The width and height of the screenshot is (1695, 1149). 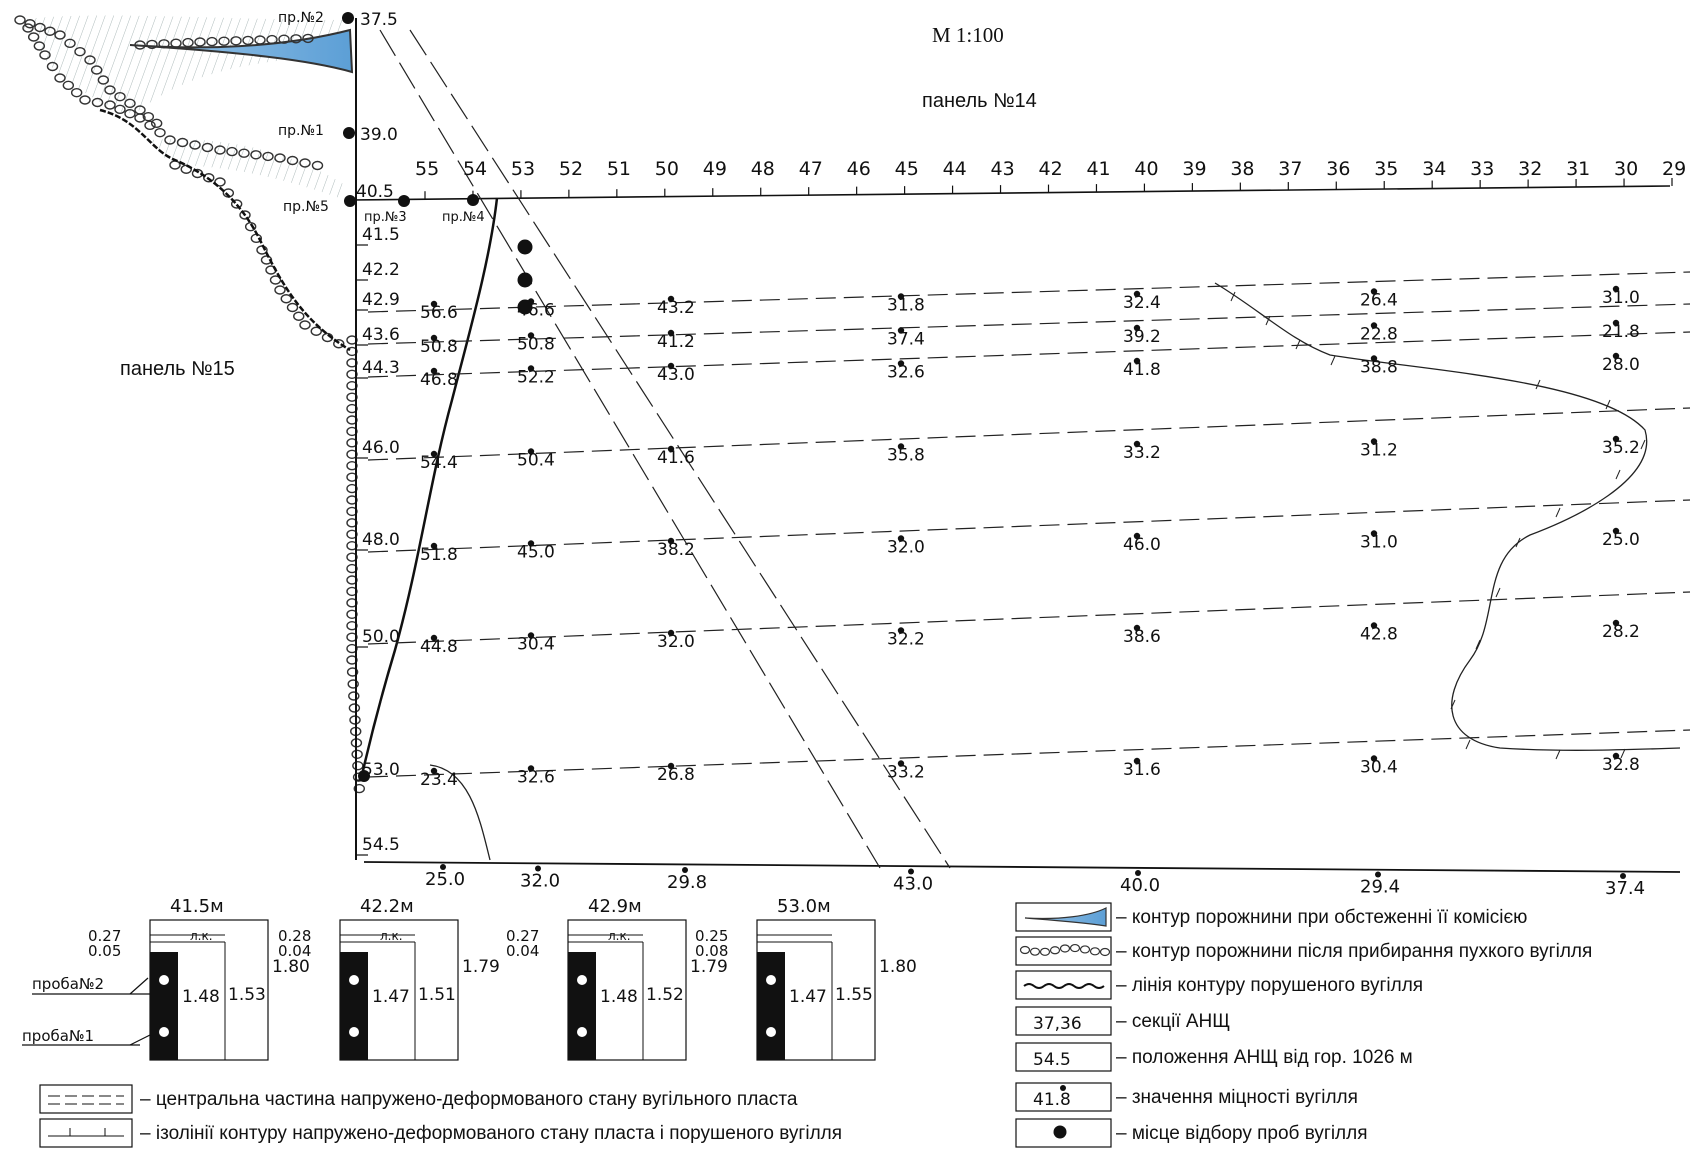 I want to click on sample-column-title: 42.9м, so click(x=615, y=906).